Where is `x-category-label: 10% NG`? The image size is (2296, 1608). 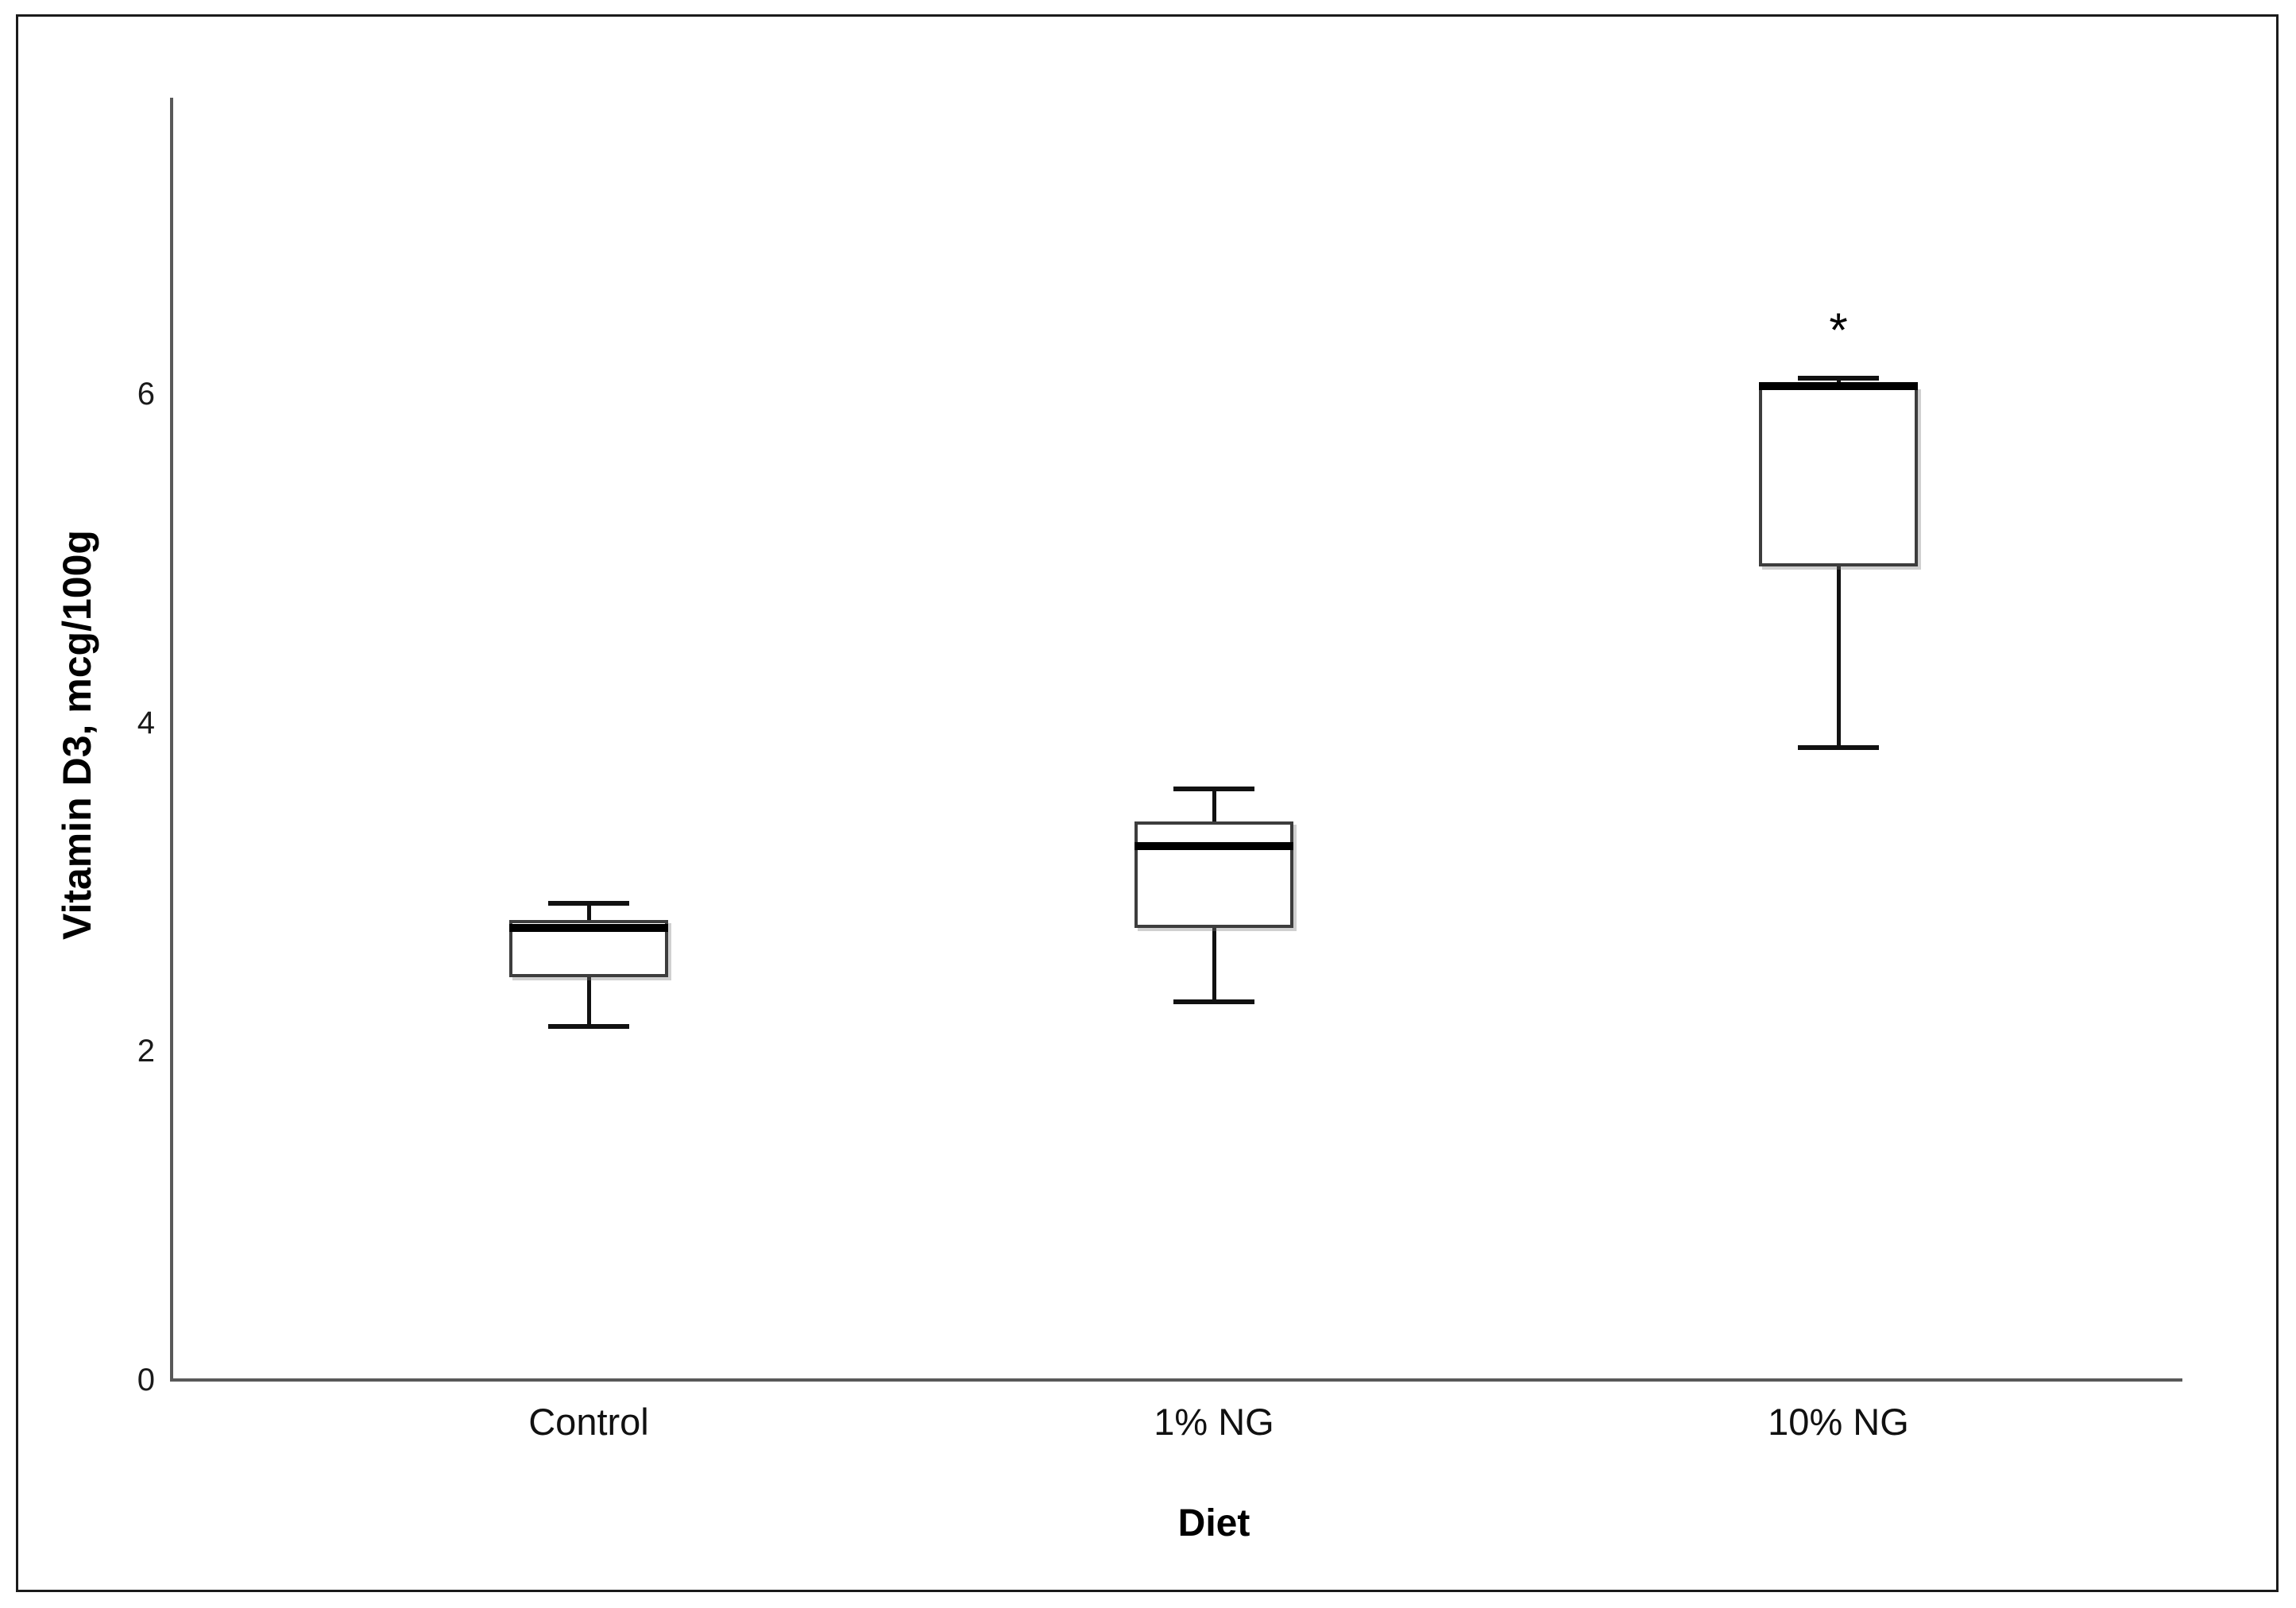
x-category-label: 10% NG is located at coordinates (1838, 1422).